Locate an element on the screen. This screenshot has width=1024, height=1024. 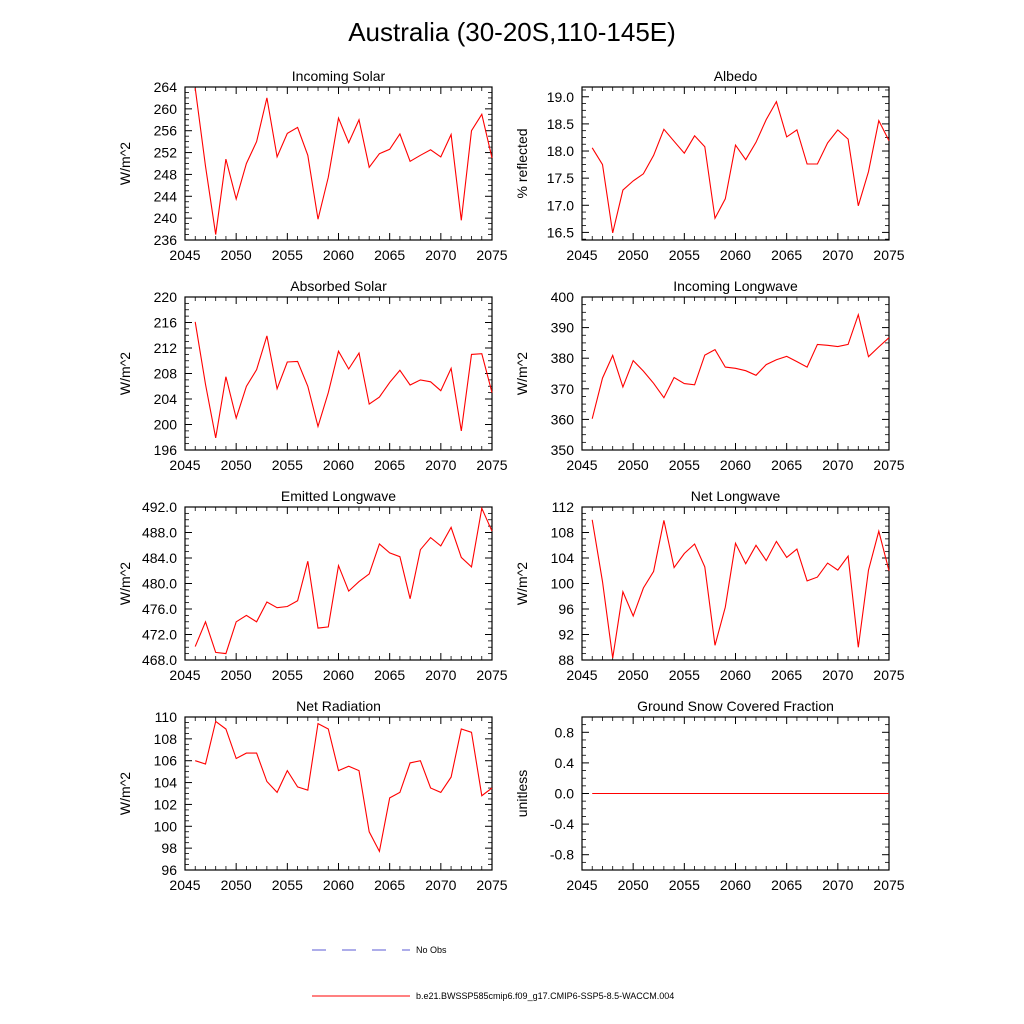
y-tick-label: 264 is located at coordinates (166, 87).